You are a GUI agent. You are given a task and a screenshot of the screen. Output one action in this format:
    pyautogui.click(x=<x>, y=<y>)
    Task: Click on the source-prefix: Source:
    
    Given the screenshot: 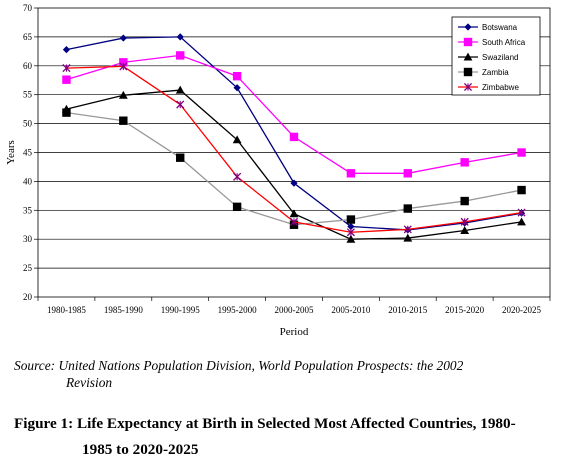 What is the action you would take?
    pyautogui.click(x=35, y=365)
    